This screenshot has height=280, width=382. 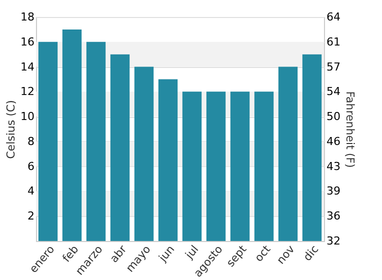 I want to click on y-tick-label: 12, so click(x=27, y=91).